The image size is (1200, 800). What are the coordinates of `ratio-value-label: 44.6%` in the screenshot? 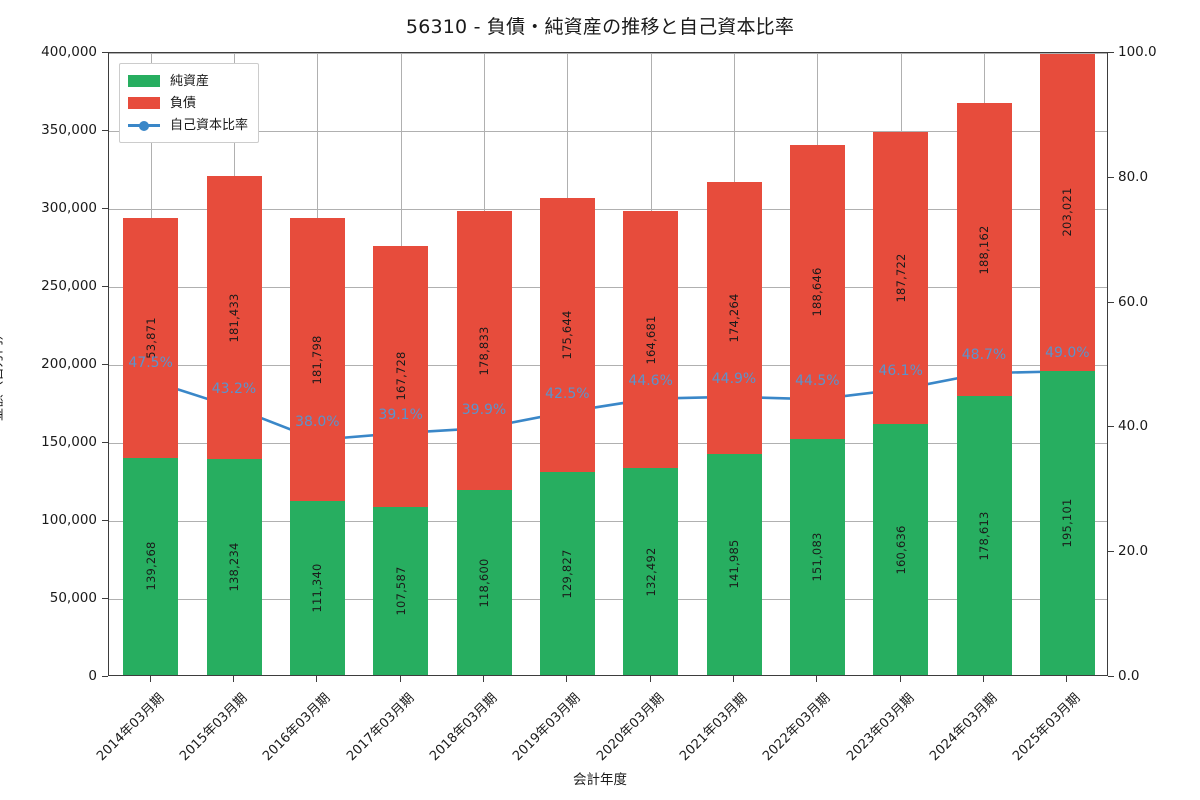 It's located at (650, 380).